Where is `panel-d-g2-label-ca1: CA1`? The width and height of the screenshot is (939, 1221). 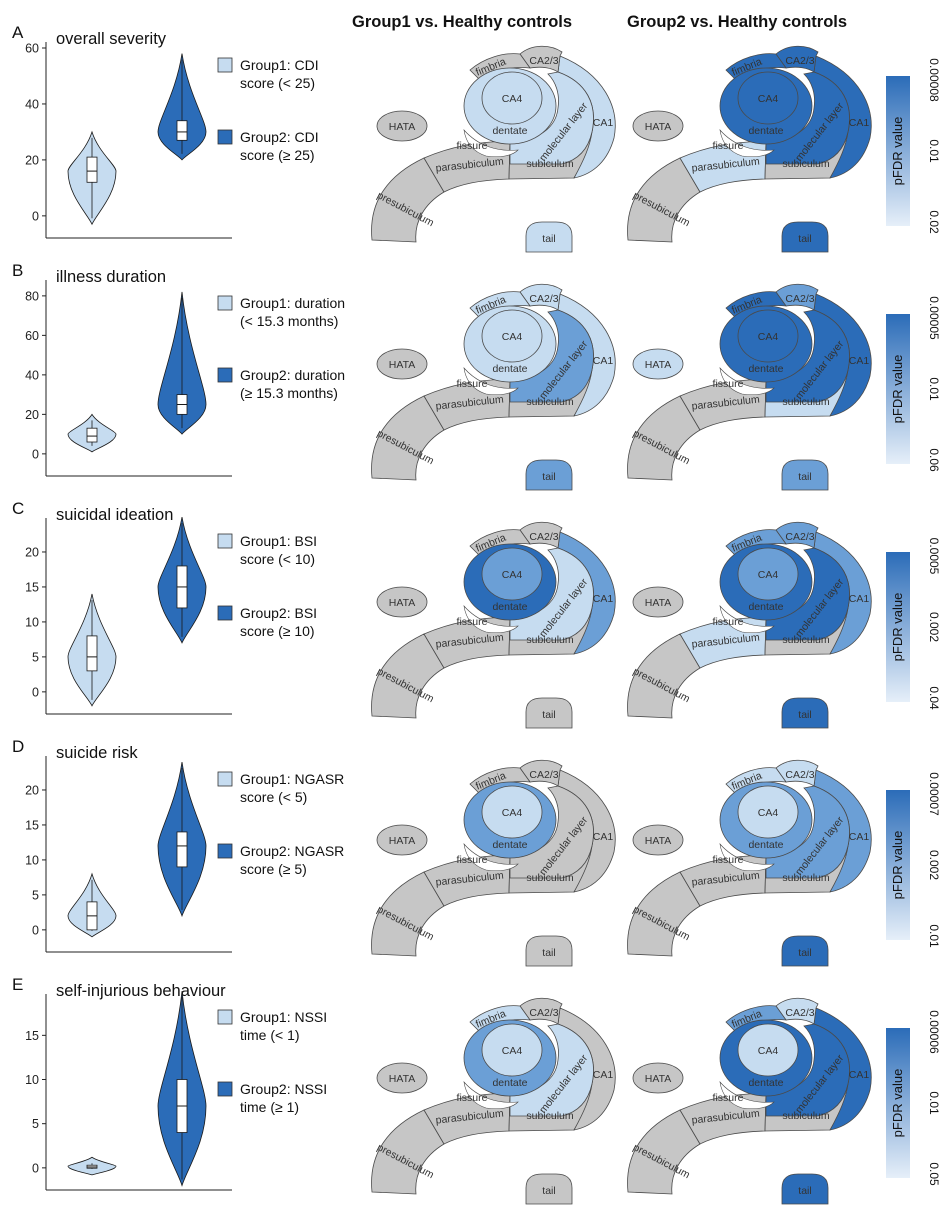
panel-d-g2-label-ca1: CA1 is located at coordinates (859, 837).